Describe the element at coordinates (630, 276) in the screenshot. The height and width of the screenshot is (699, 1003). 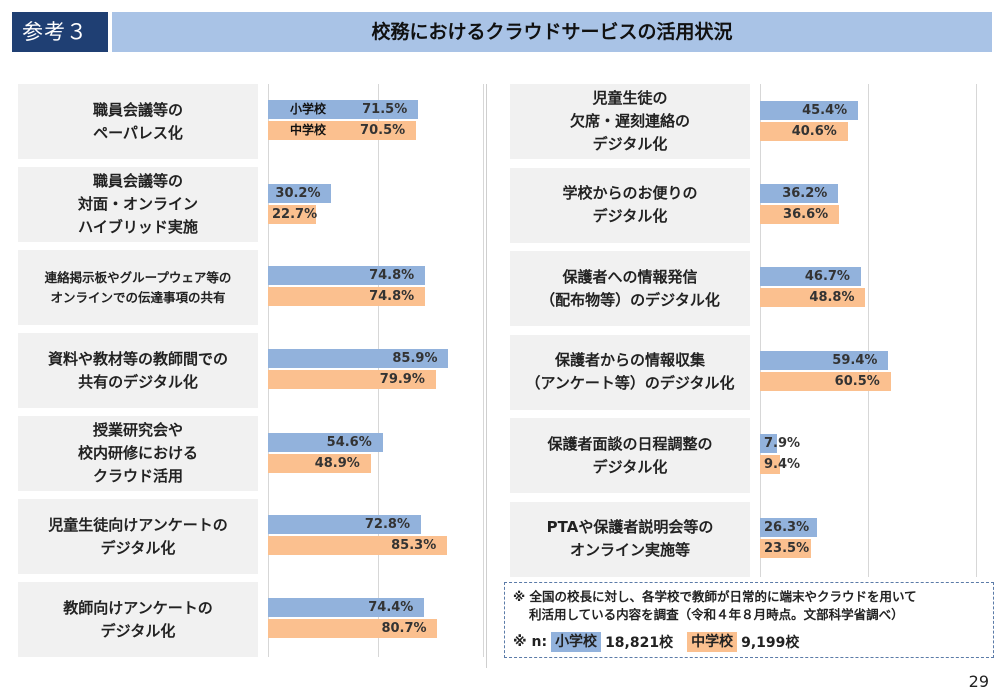
I see `category-label-line: 保護者への情報発信` at that location.